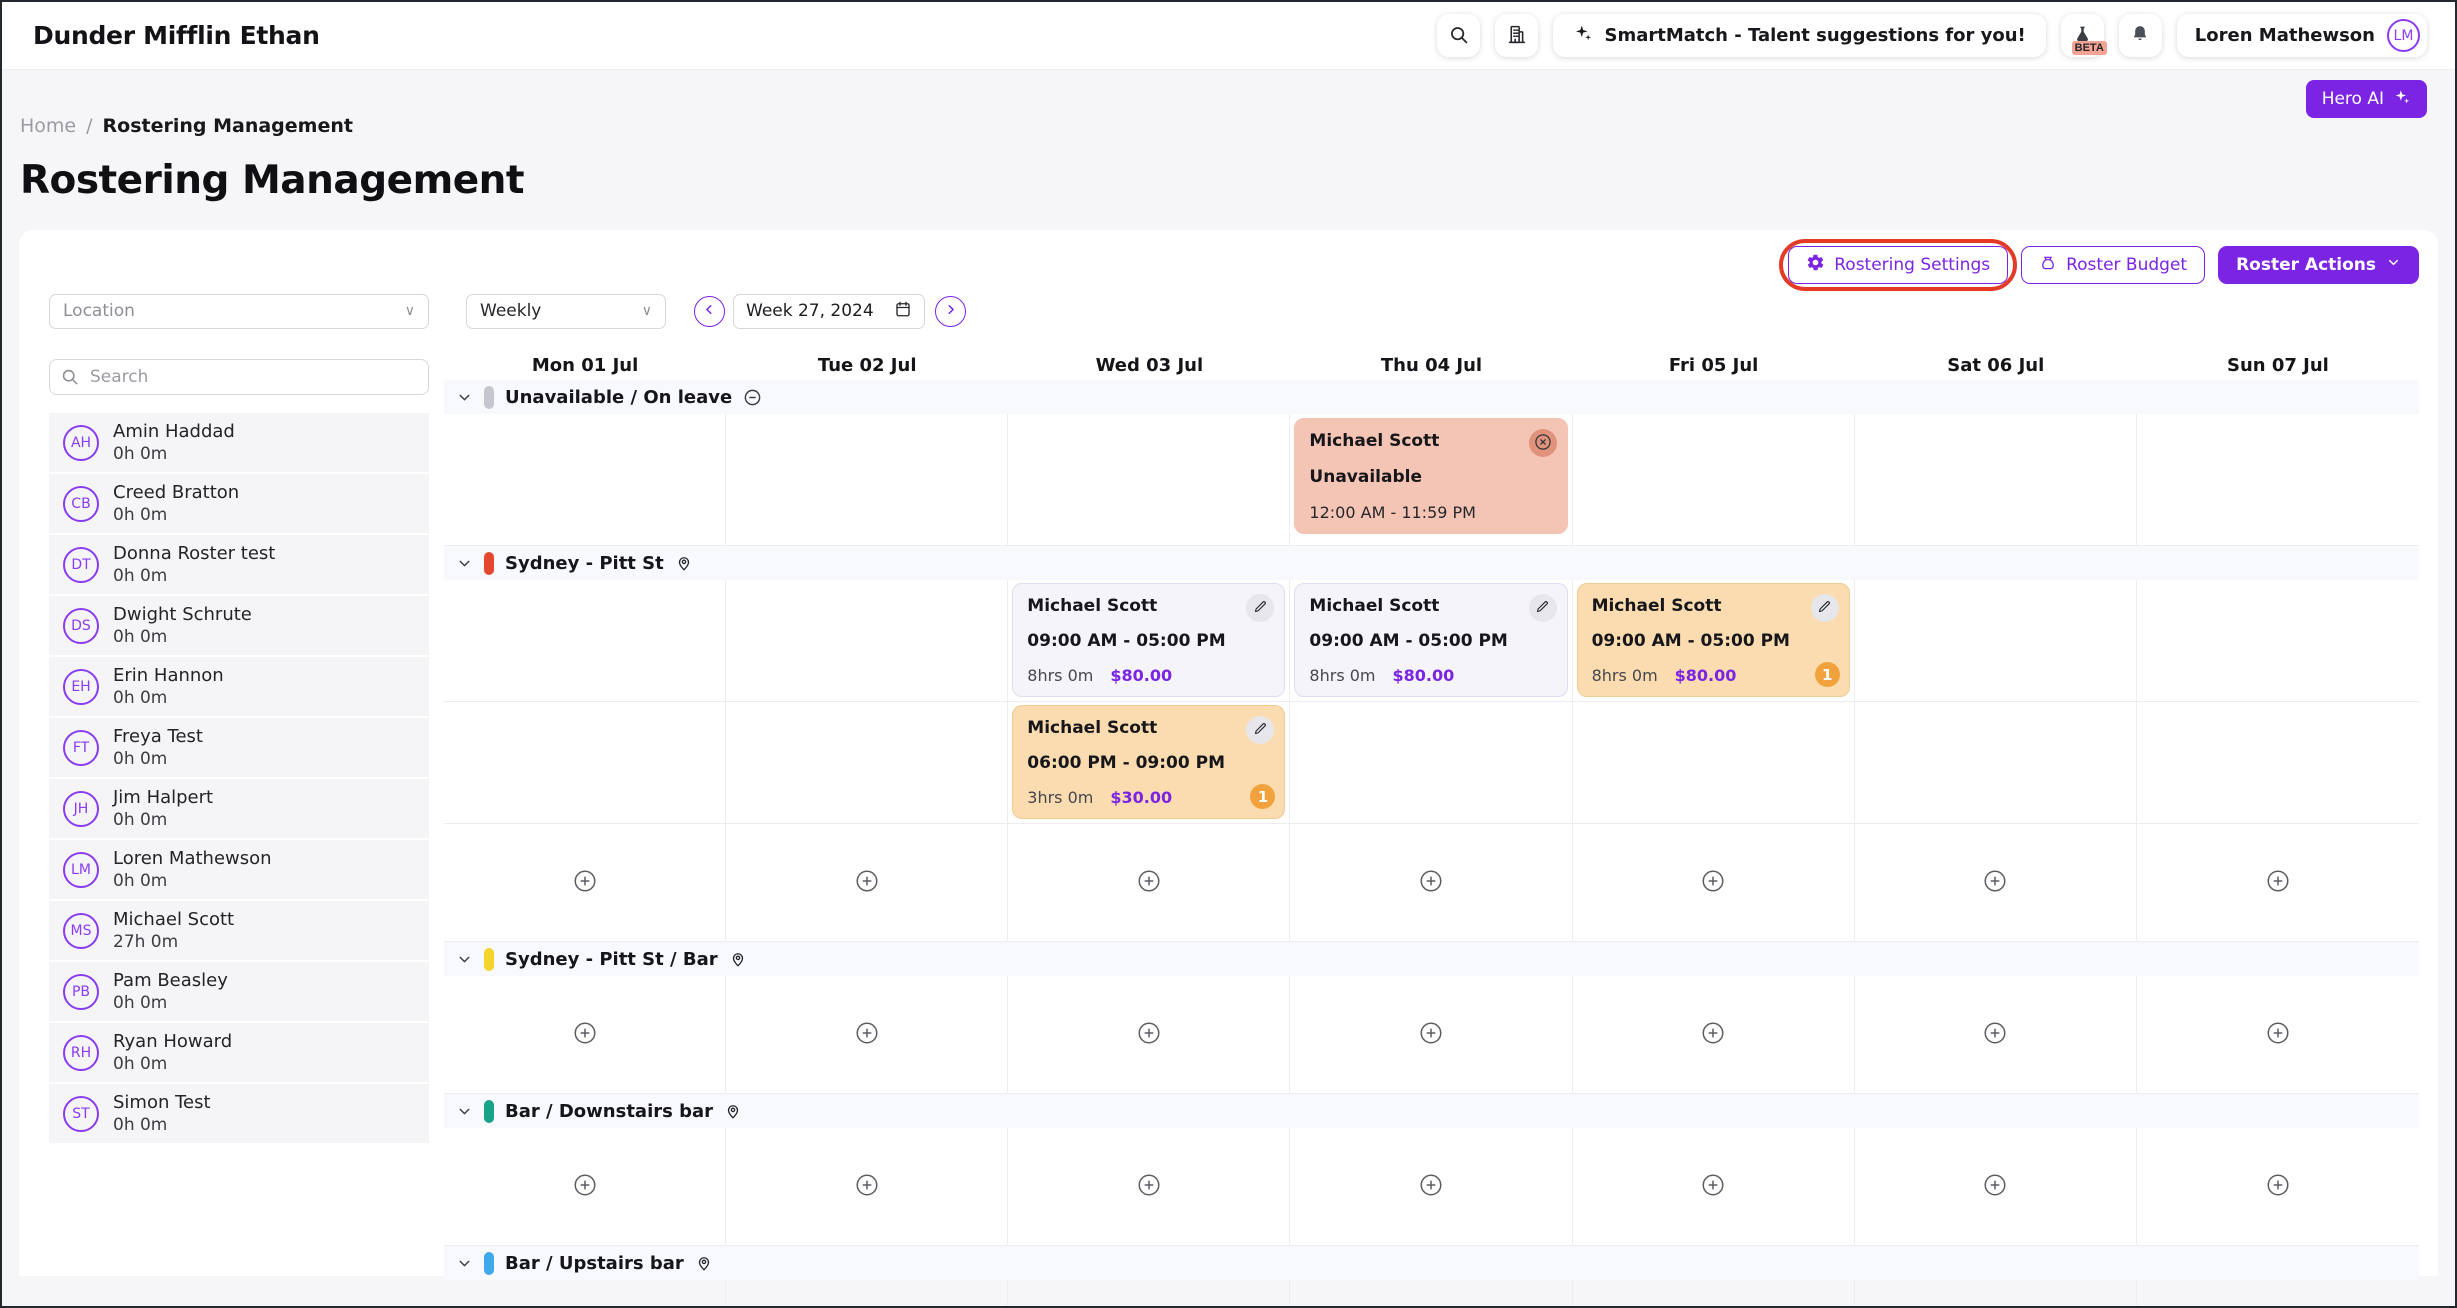 The width and height of the screenshot is (2457, 1308). Describe the element at coordinates (709, 311) in the screenshot. I see `previous-week-button` at that location.